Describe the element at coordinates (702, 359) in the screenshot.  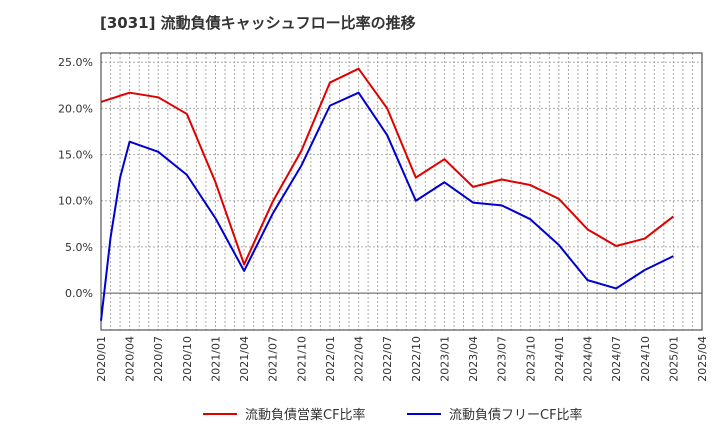
I see `x-tick-label: 2025/04` at that location.